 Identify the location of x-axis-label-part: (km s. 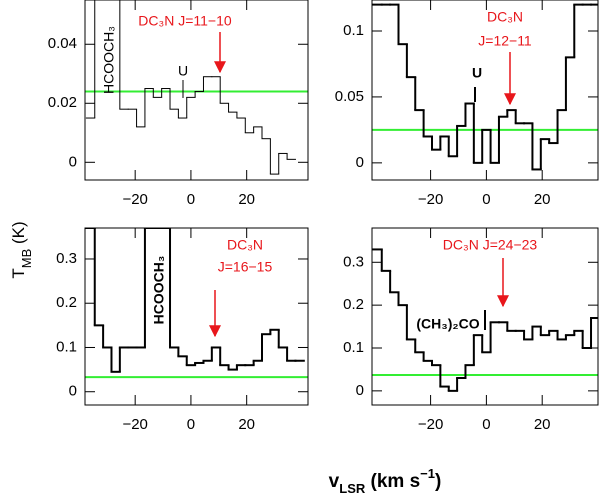
(392, 481).